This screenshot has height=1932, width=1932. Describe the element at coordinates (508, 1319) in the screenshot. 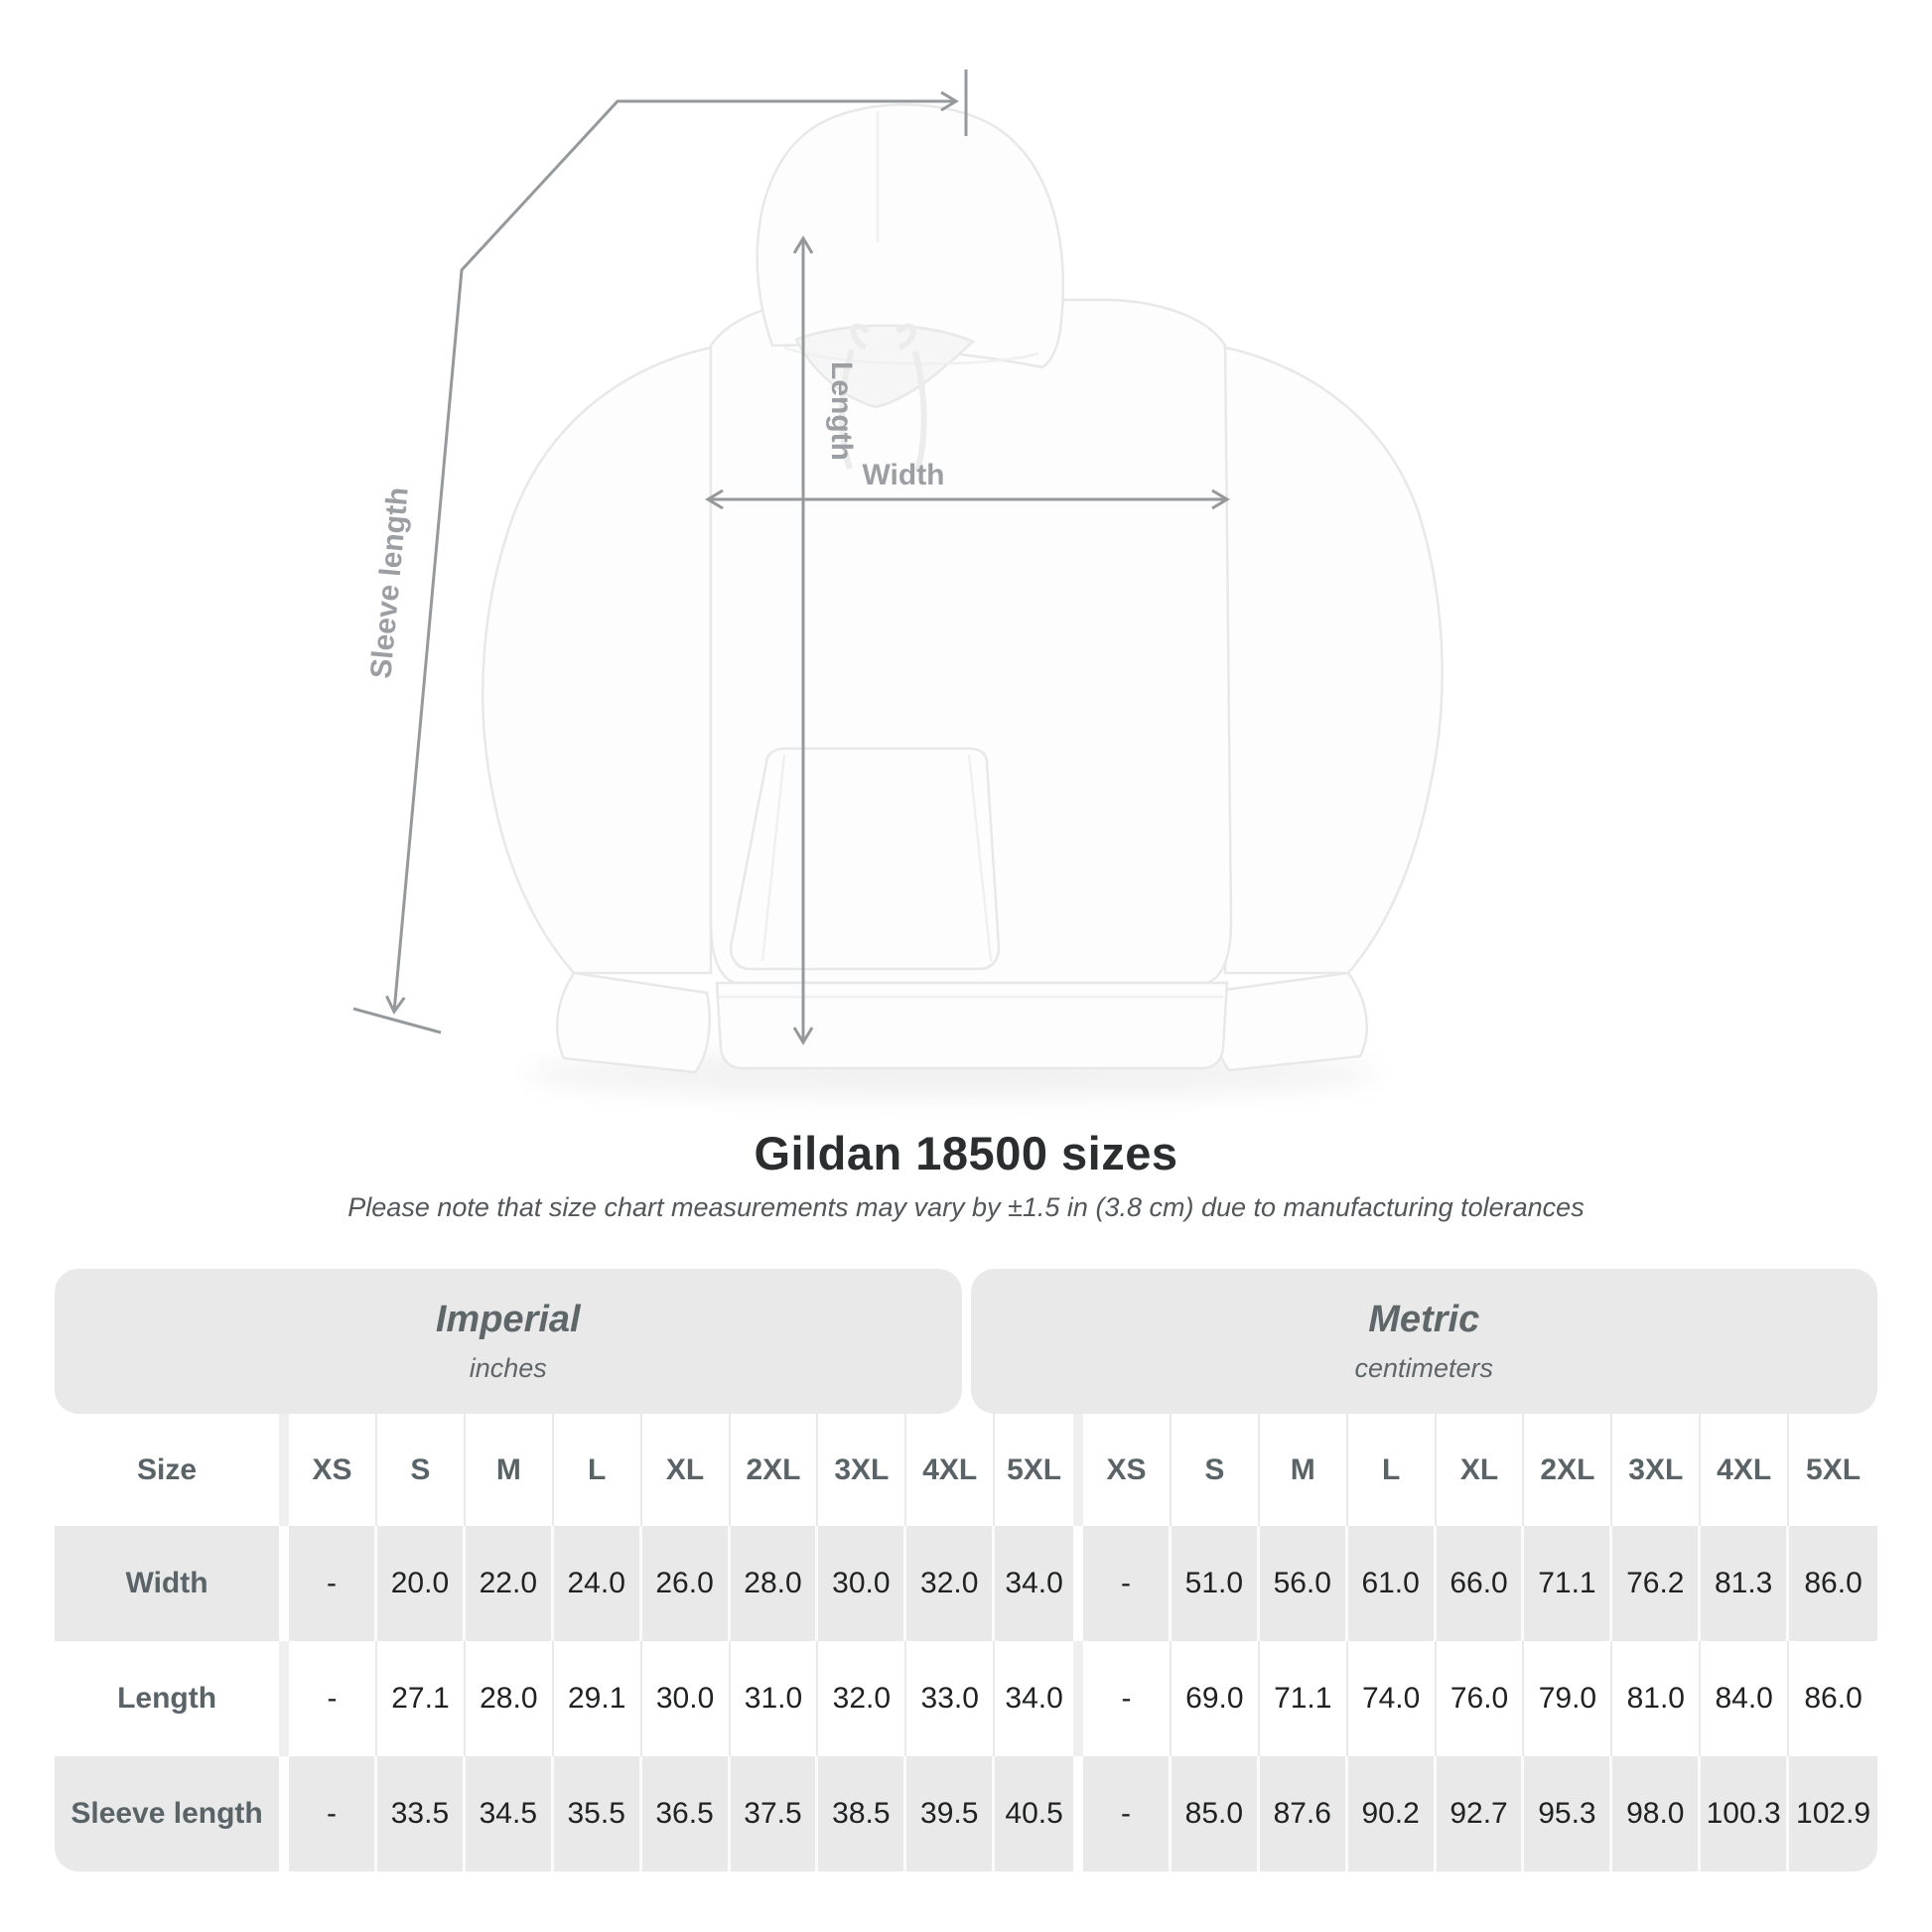

I see `imperial-band-title: Imperial` at that location.